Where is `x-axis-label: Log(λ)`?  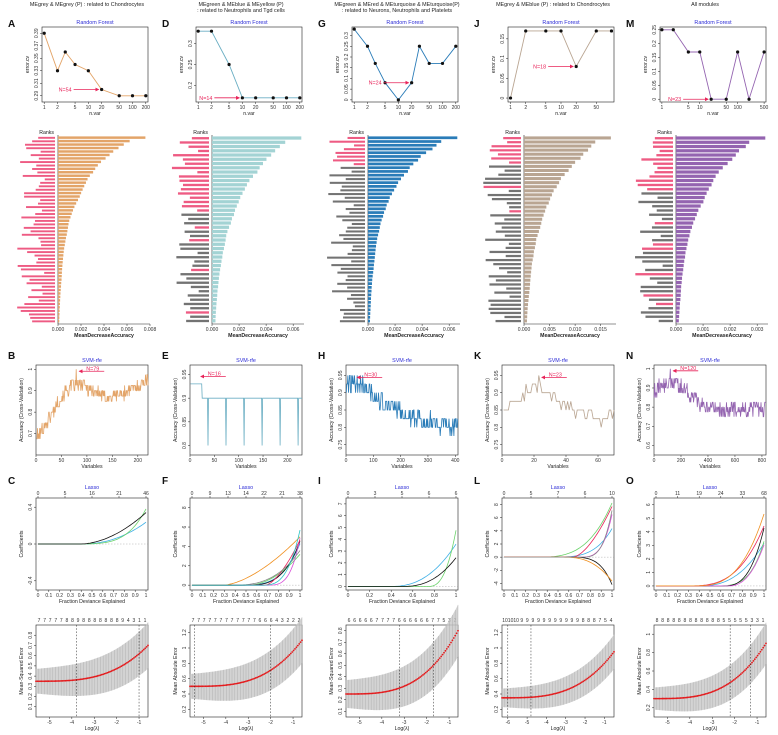
x-axis-label: Log(λ) is located at coordinates (402, 729).